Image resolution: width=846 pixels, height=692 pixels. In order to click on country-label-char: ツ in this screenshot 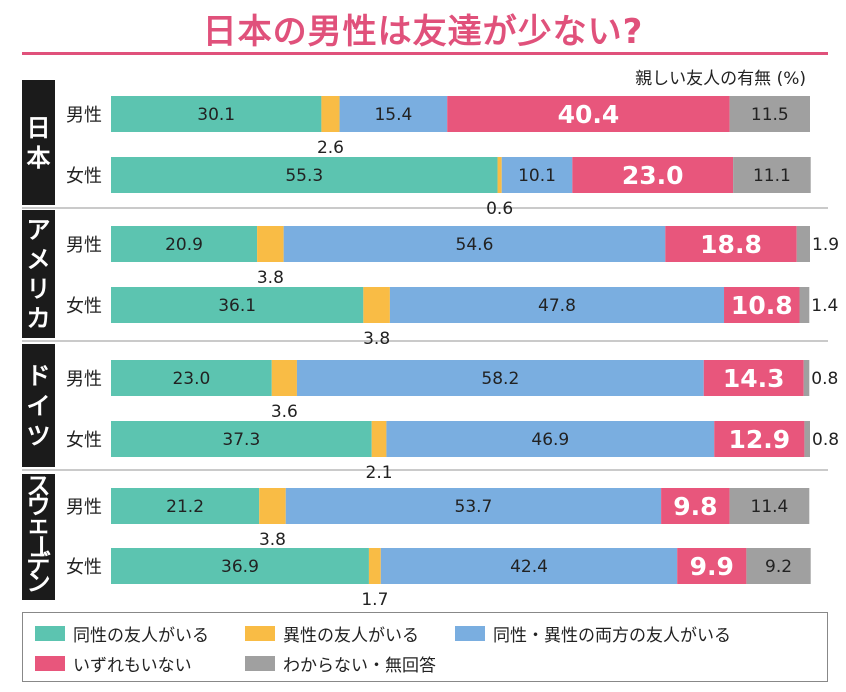, I will do `click(39, 436)`.